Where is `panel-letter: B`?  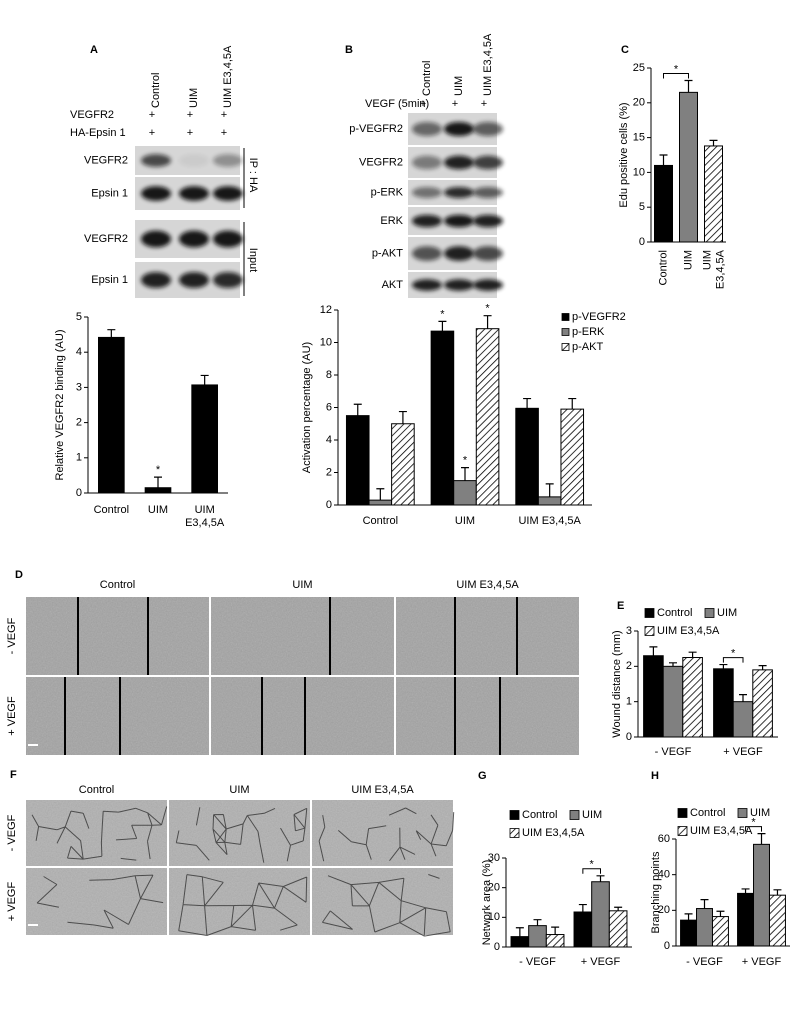
panel-letter: B is located at coordinates (349, 50).